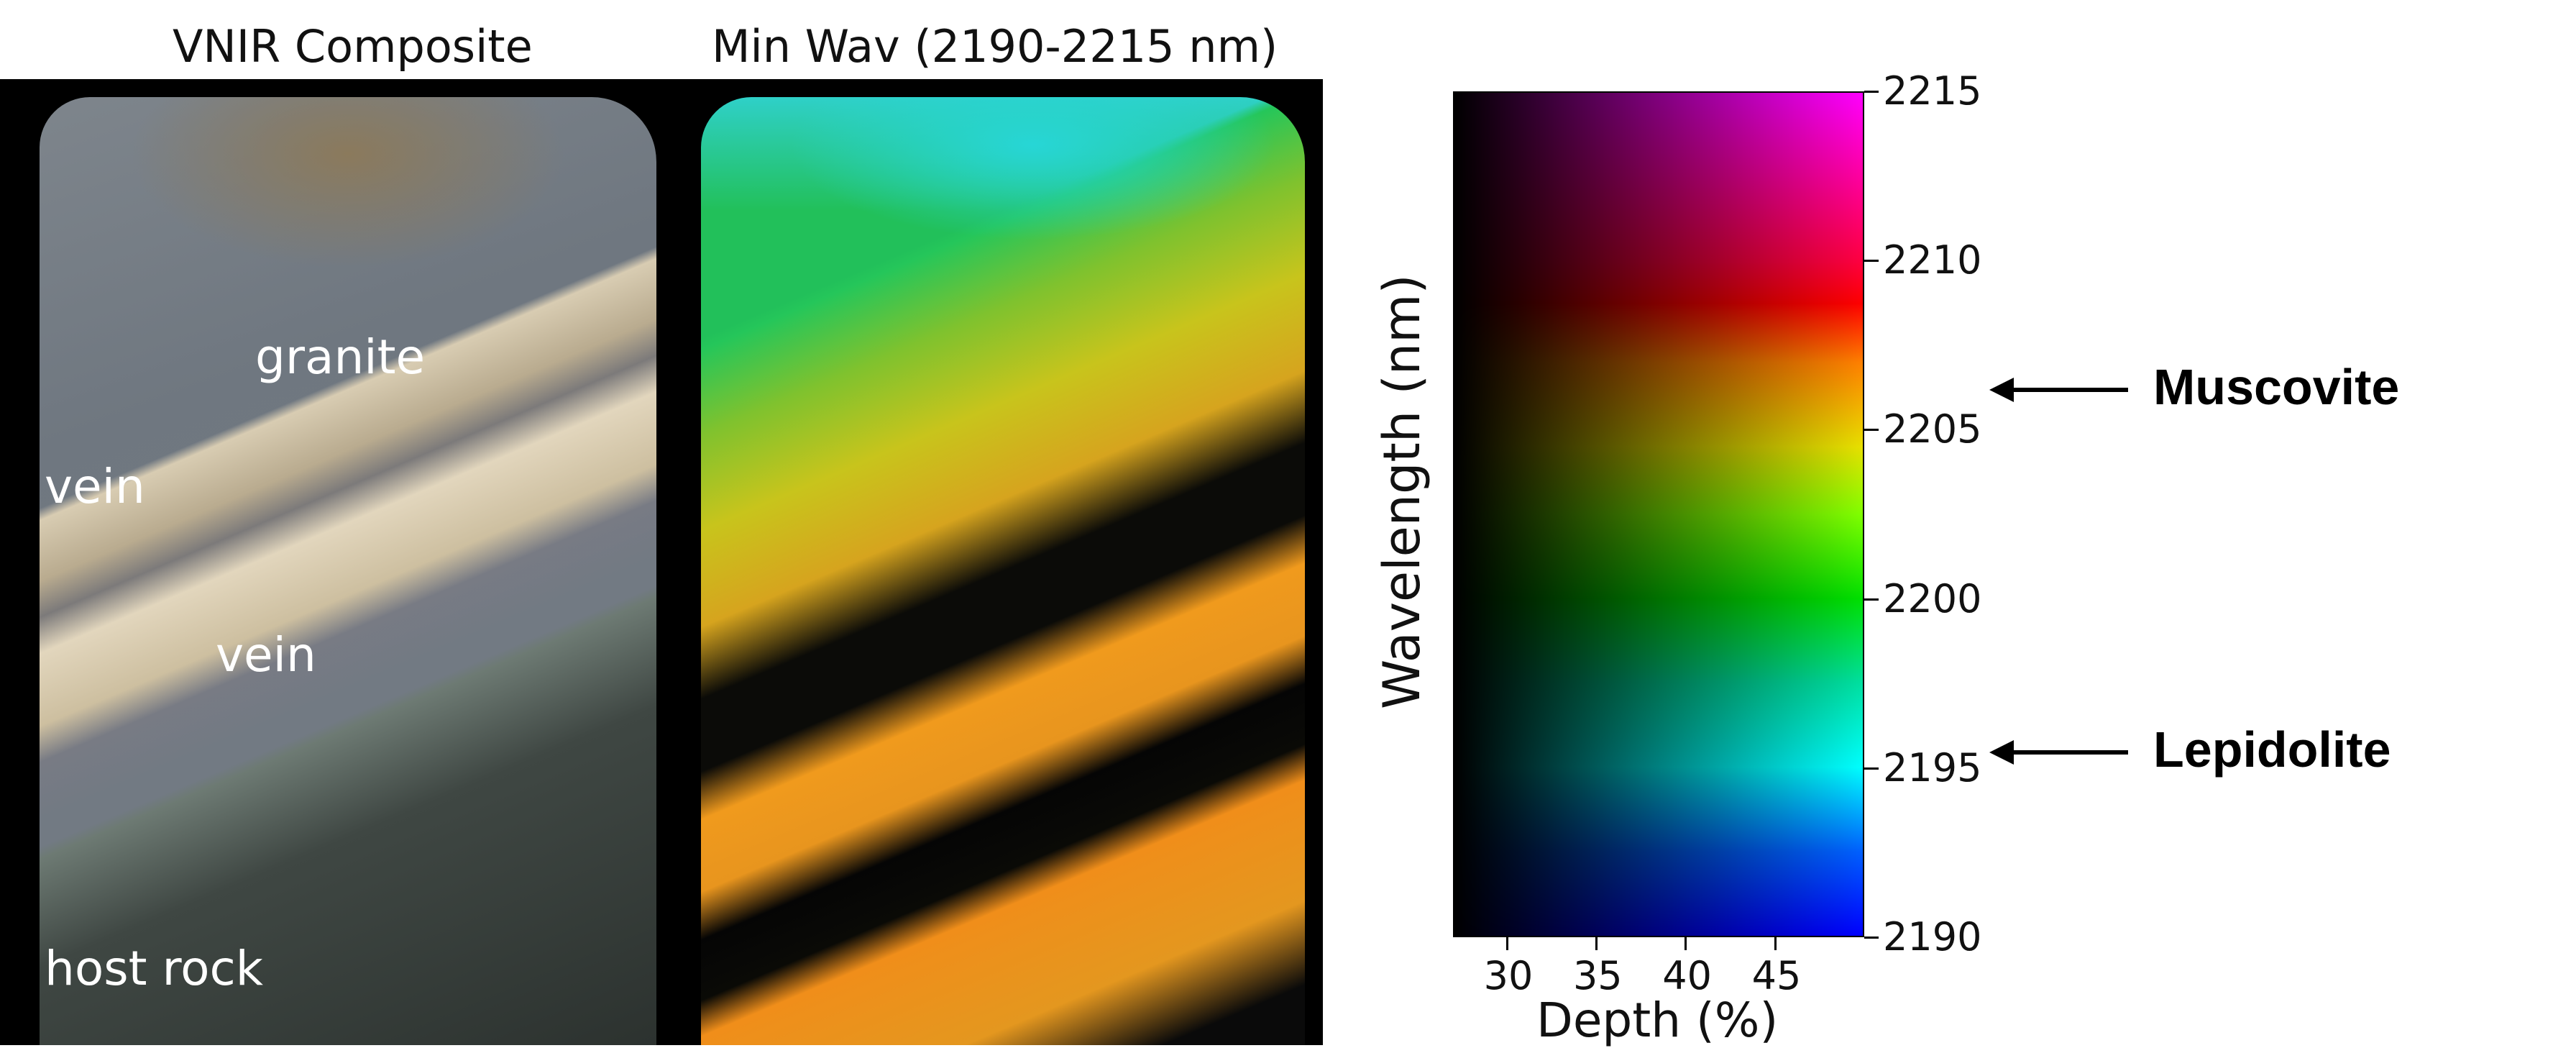 This screenshot has height=1048, width=2576. What do you see at coordinates (1509, 976) in the screenshot?
I see `x-tick-label: 30` at bounding box center [1509, 976].